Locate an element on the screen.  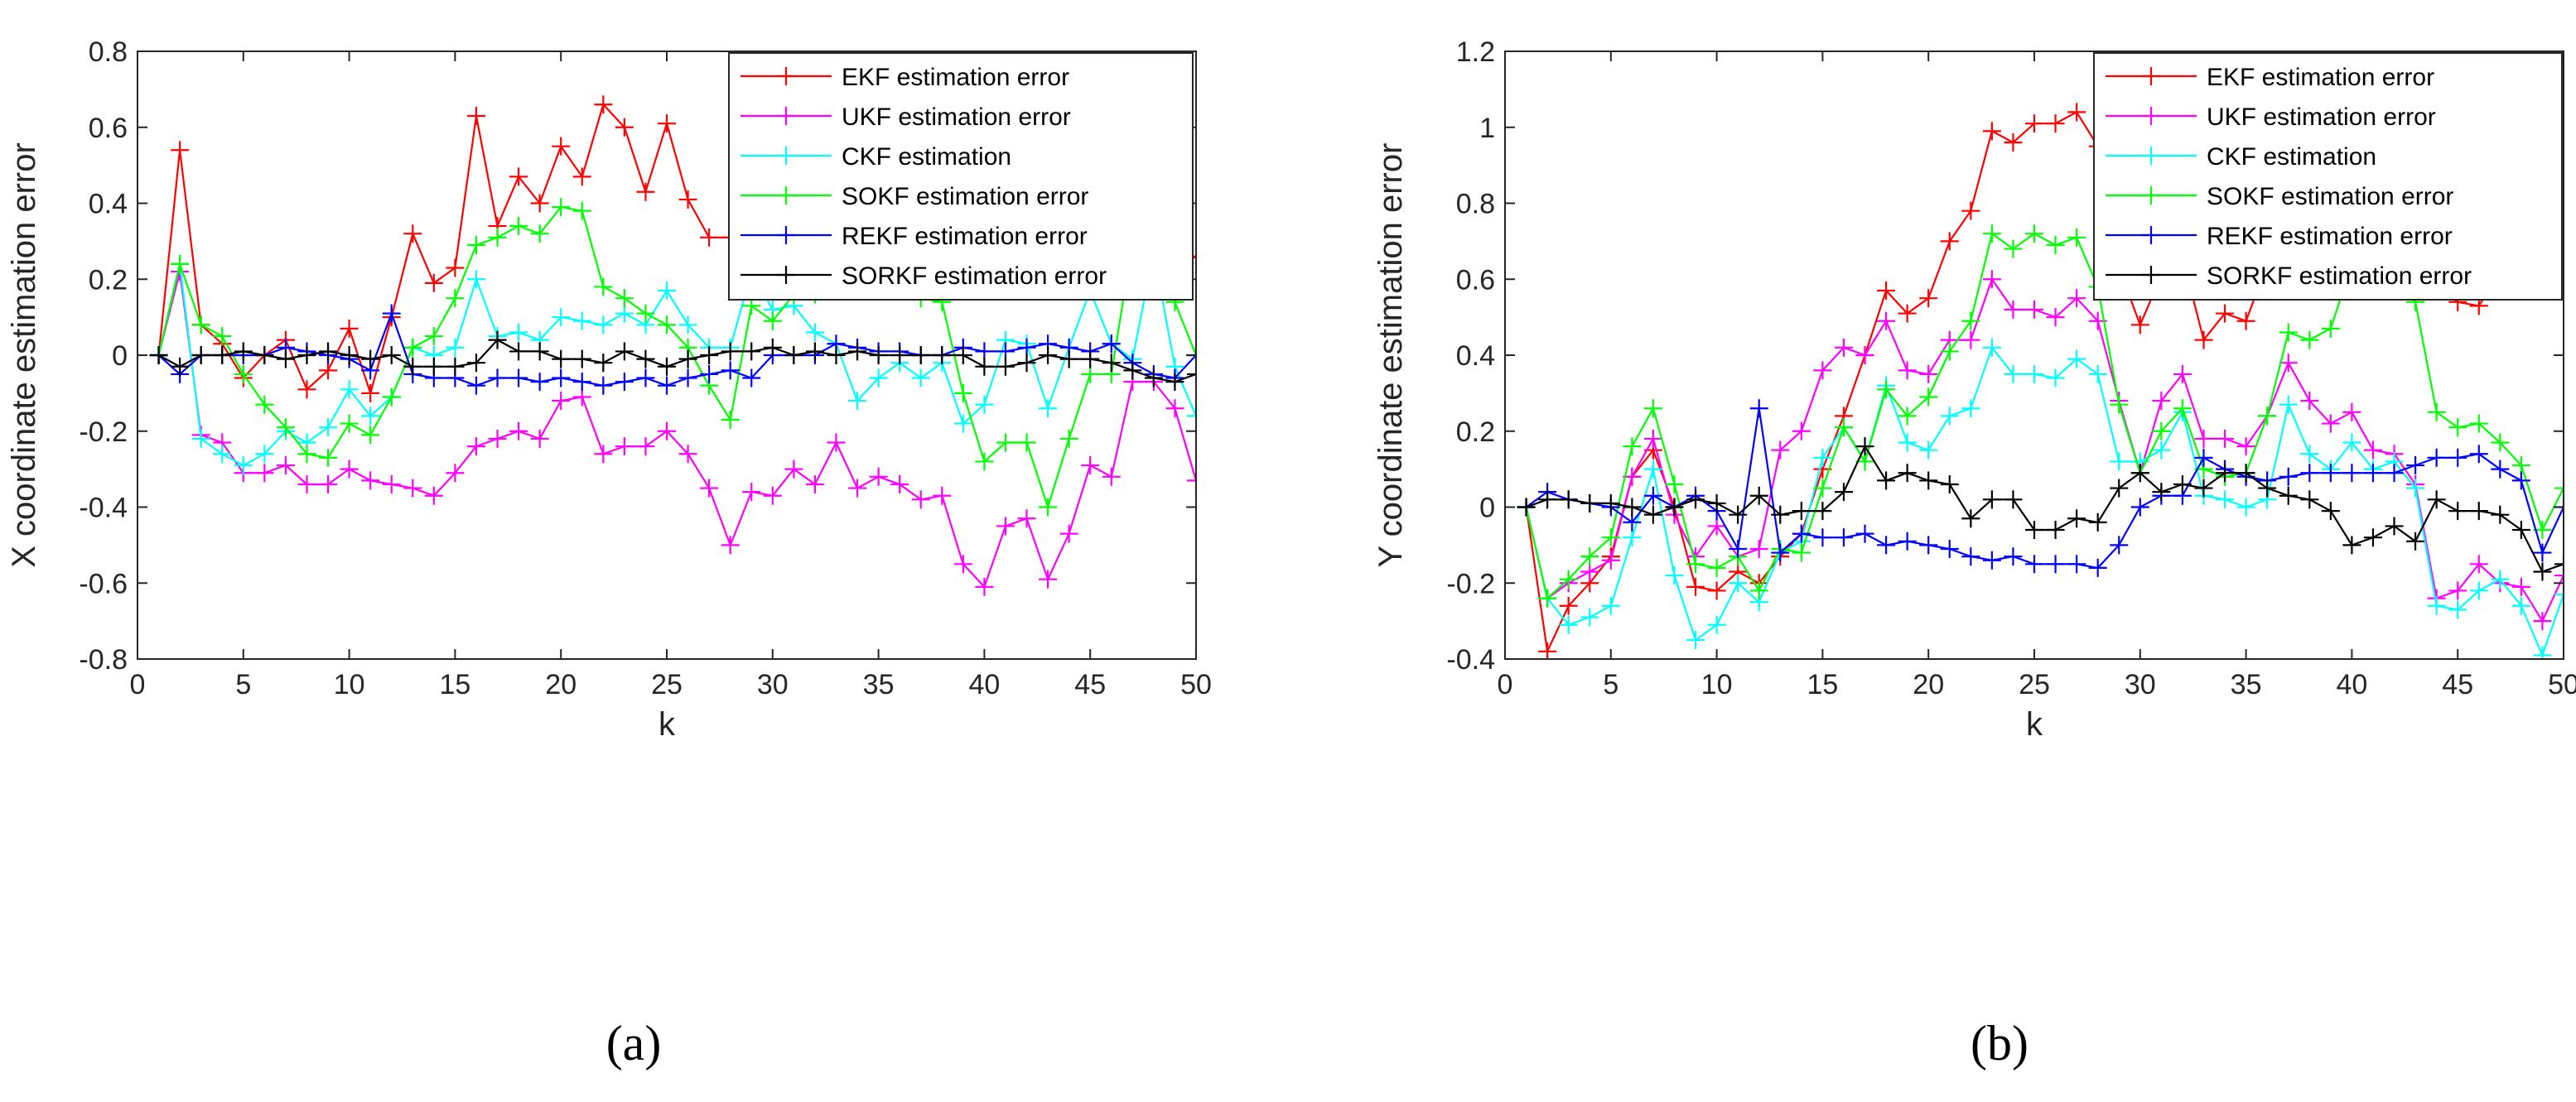
y-axis-label: Y coordinate estimation error is located at coordinates (1390, 355).